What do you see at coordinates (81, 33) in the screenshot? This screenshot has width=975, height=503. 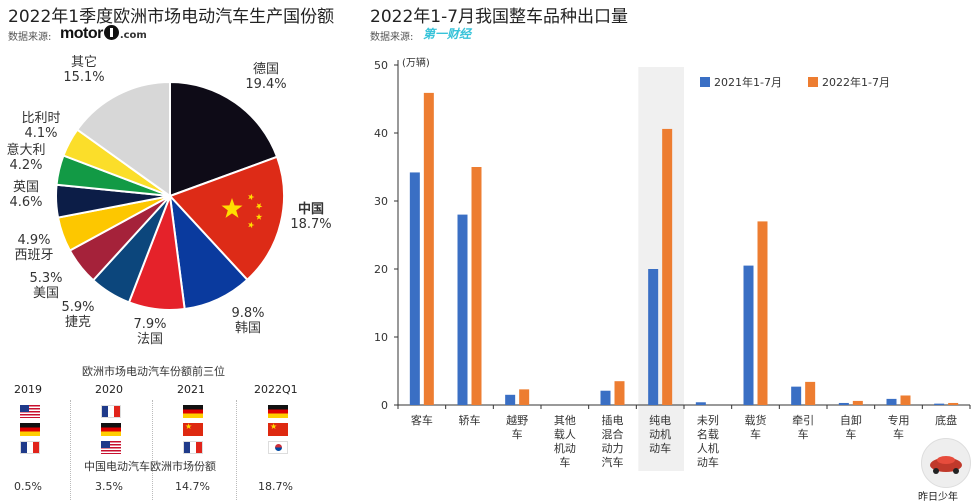 I see `motor1-logo-text: motor` at bounding box center [81, 33].